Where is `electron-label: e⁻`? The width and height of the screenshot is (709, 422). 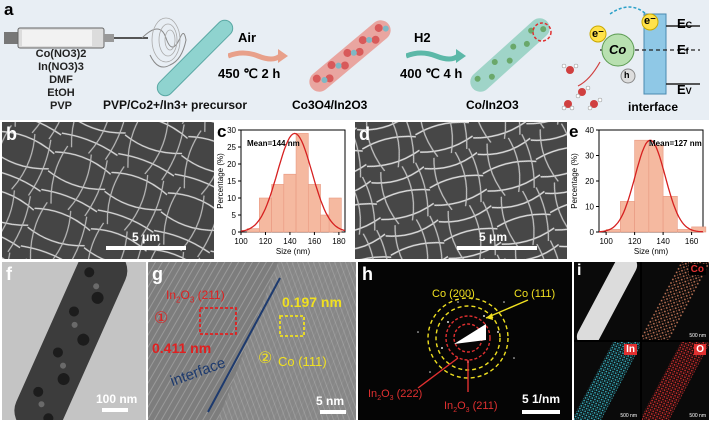
electron-label: e⁻ is located at coordinates (650, 21).